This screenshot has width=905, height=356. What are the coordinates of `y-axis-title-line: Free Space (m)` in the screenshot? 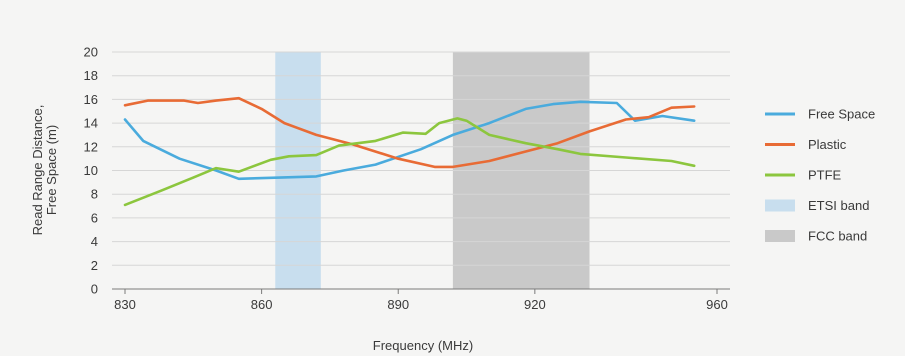 It's located at (51, 170).